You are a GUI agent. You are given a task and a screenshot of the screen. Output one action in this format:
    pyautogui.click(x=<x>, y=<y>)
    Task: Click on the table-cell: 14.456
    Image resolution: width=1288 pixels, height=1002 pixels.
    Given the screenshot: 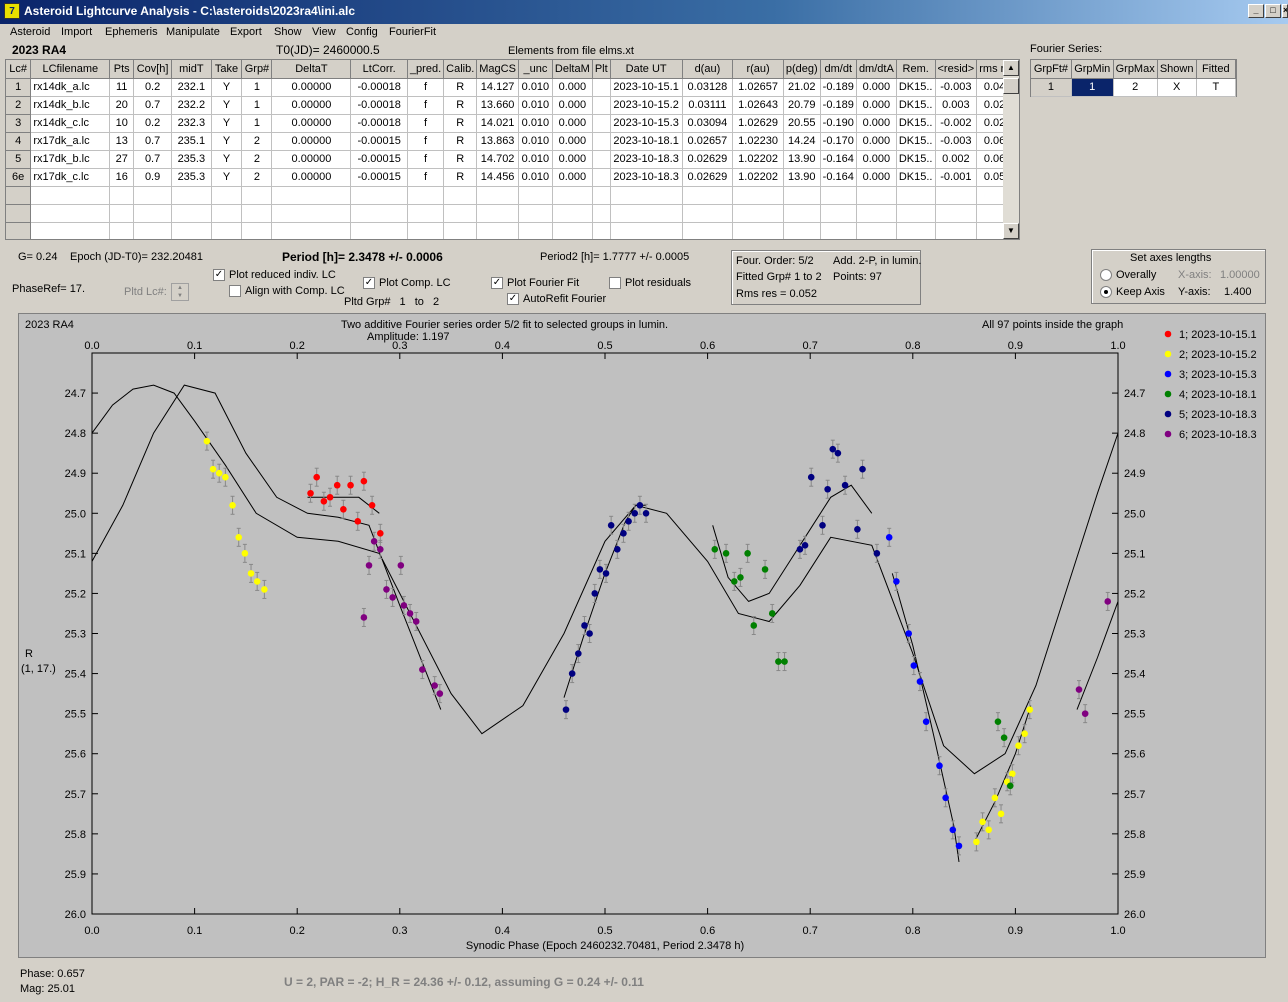 What is the action you would take?
    pyautogui.click(x=497, y=177)
    